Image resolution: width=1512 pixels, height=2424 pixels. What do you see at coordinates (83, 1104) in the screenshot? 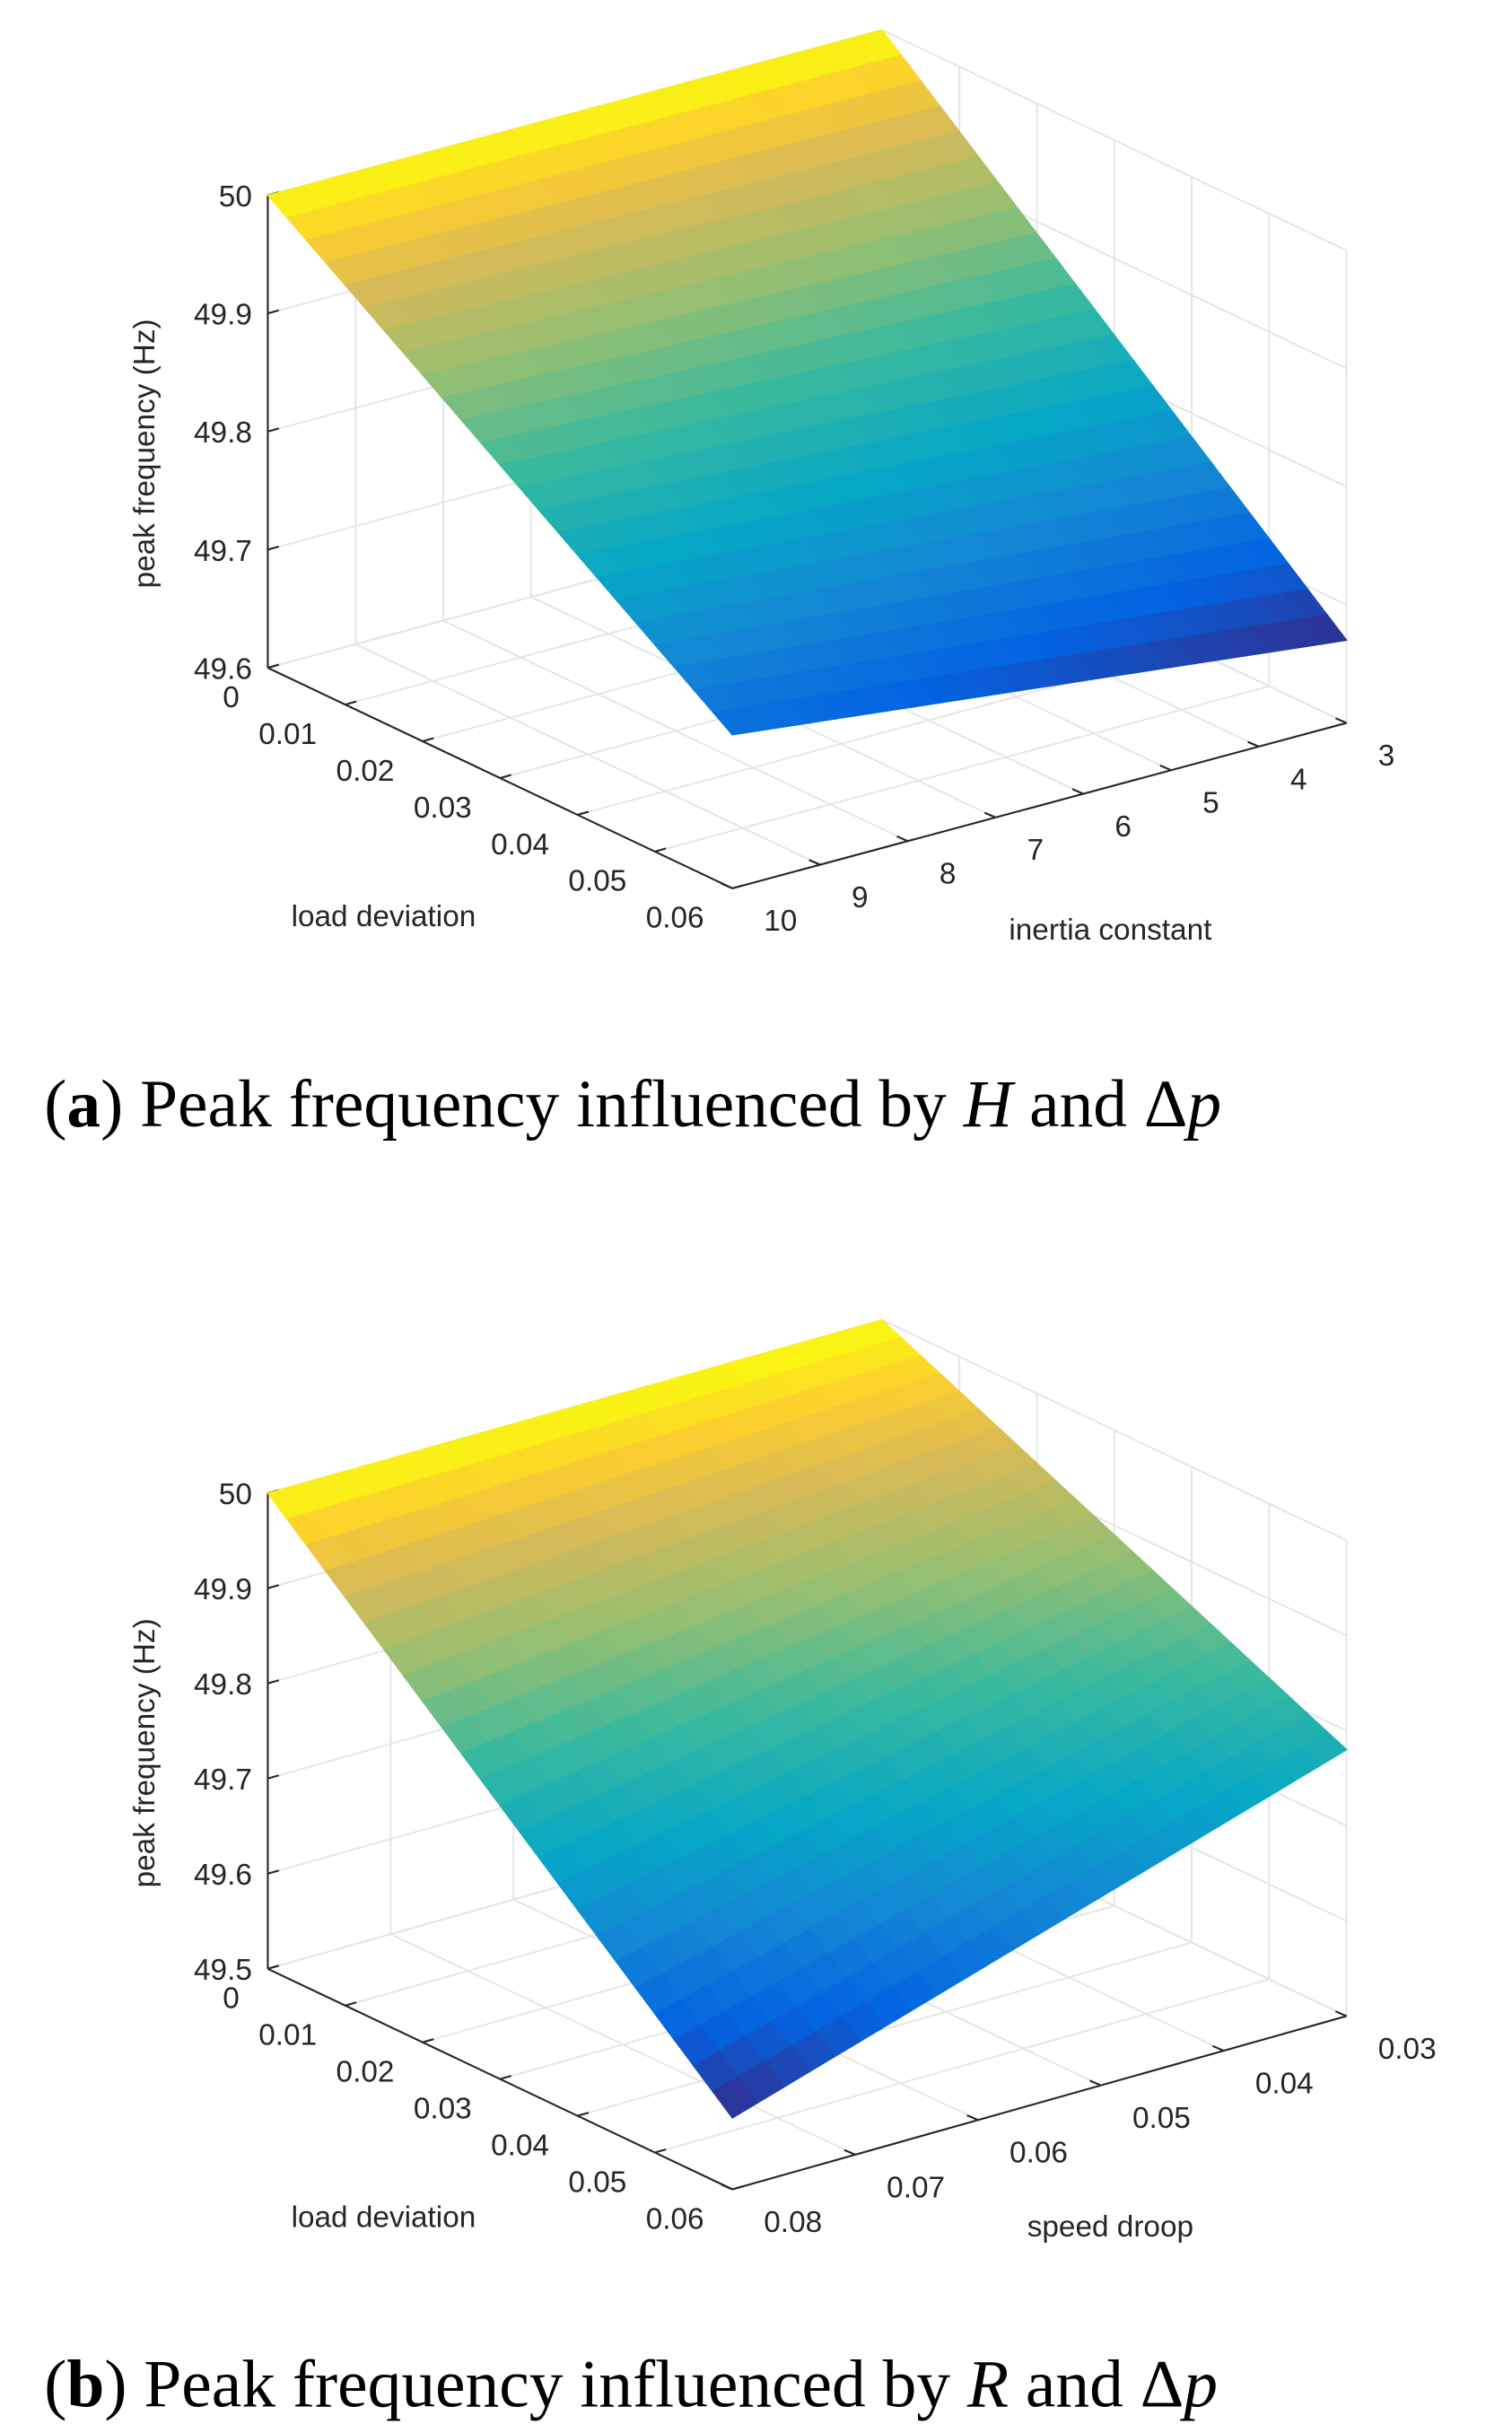
I see `caption-part: a` at bounding box center [83, 1104].